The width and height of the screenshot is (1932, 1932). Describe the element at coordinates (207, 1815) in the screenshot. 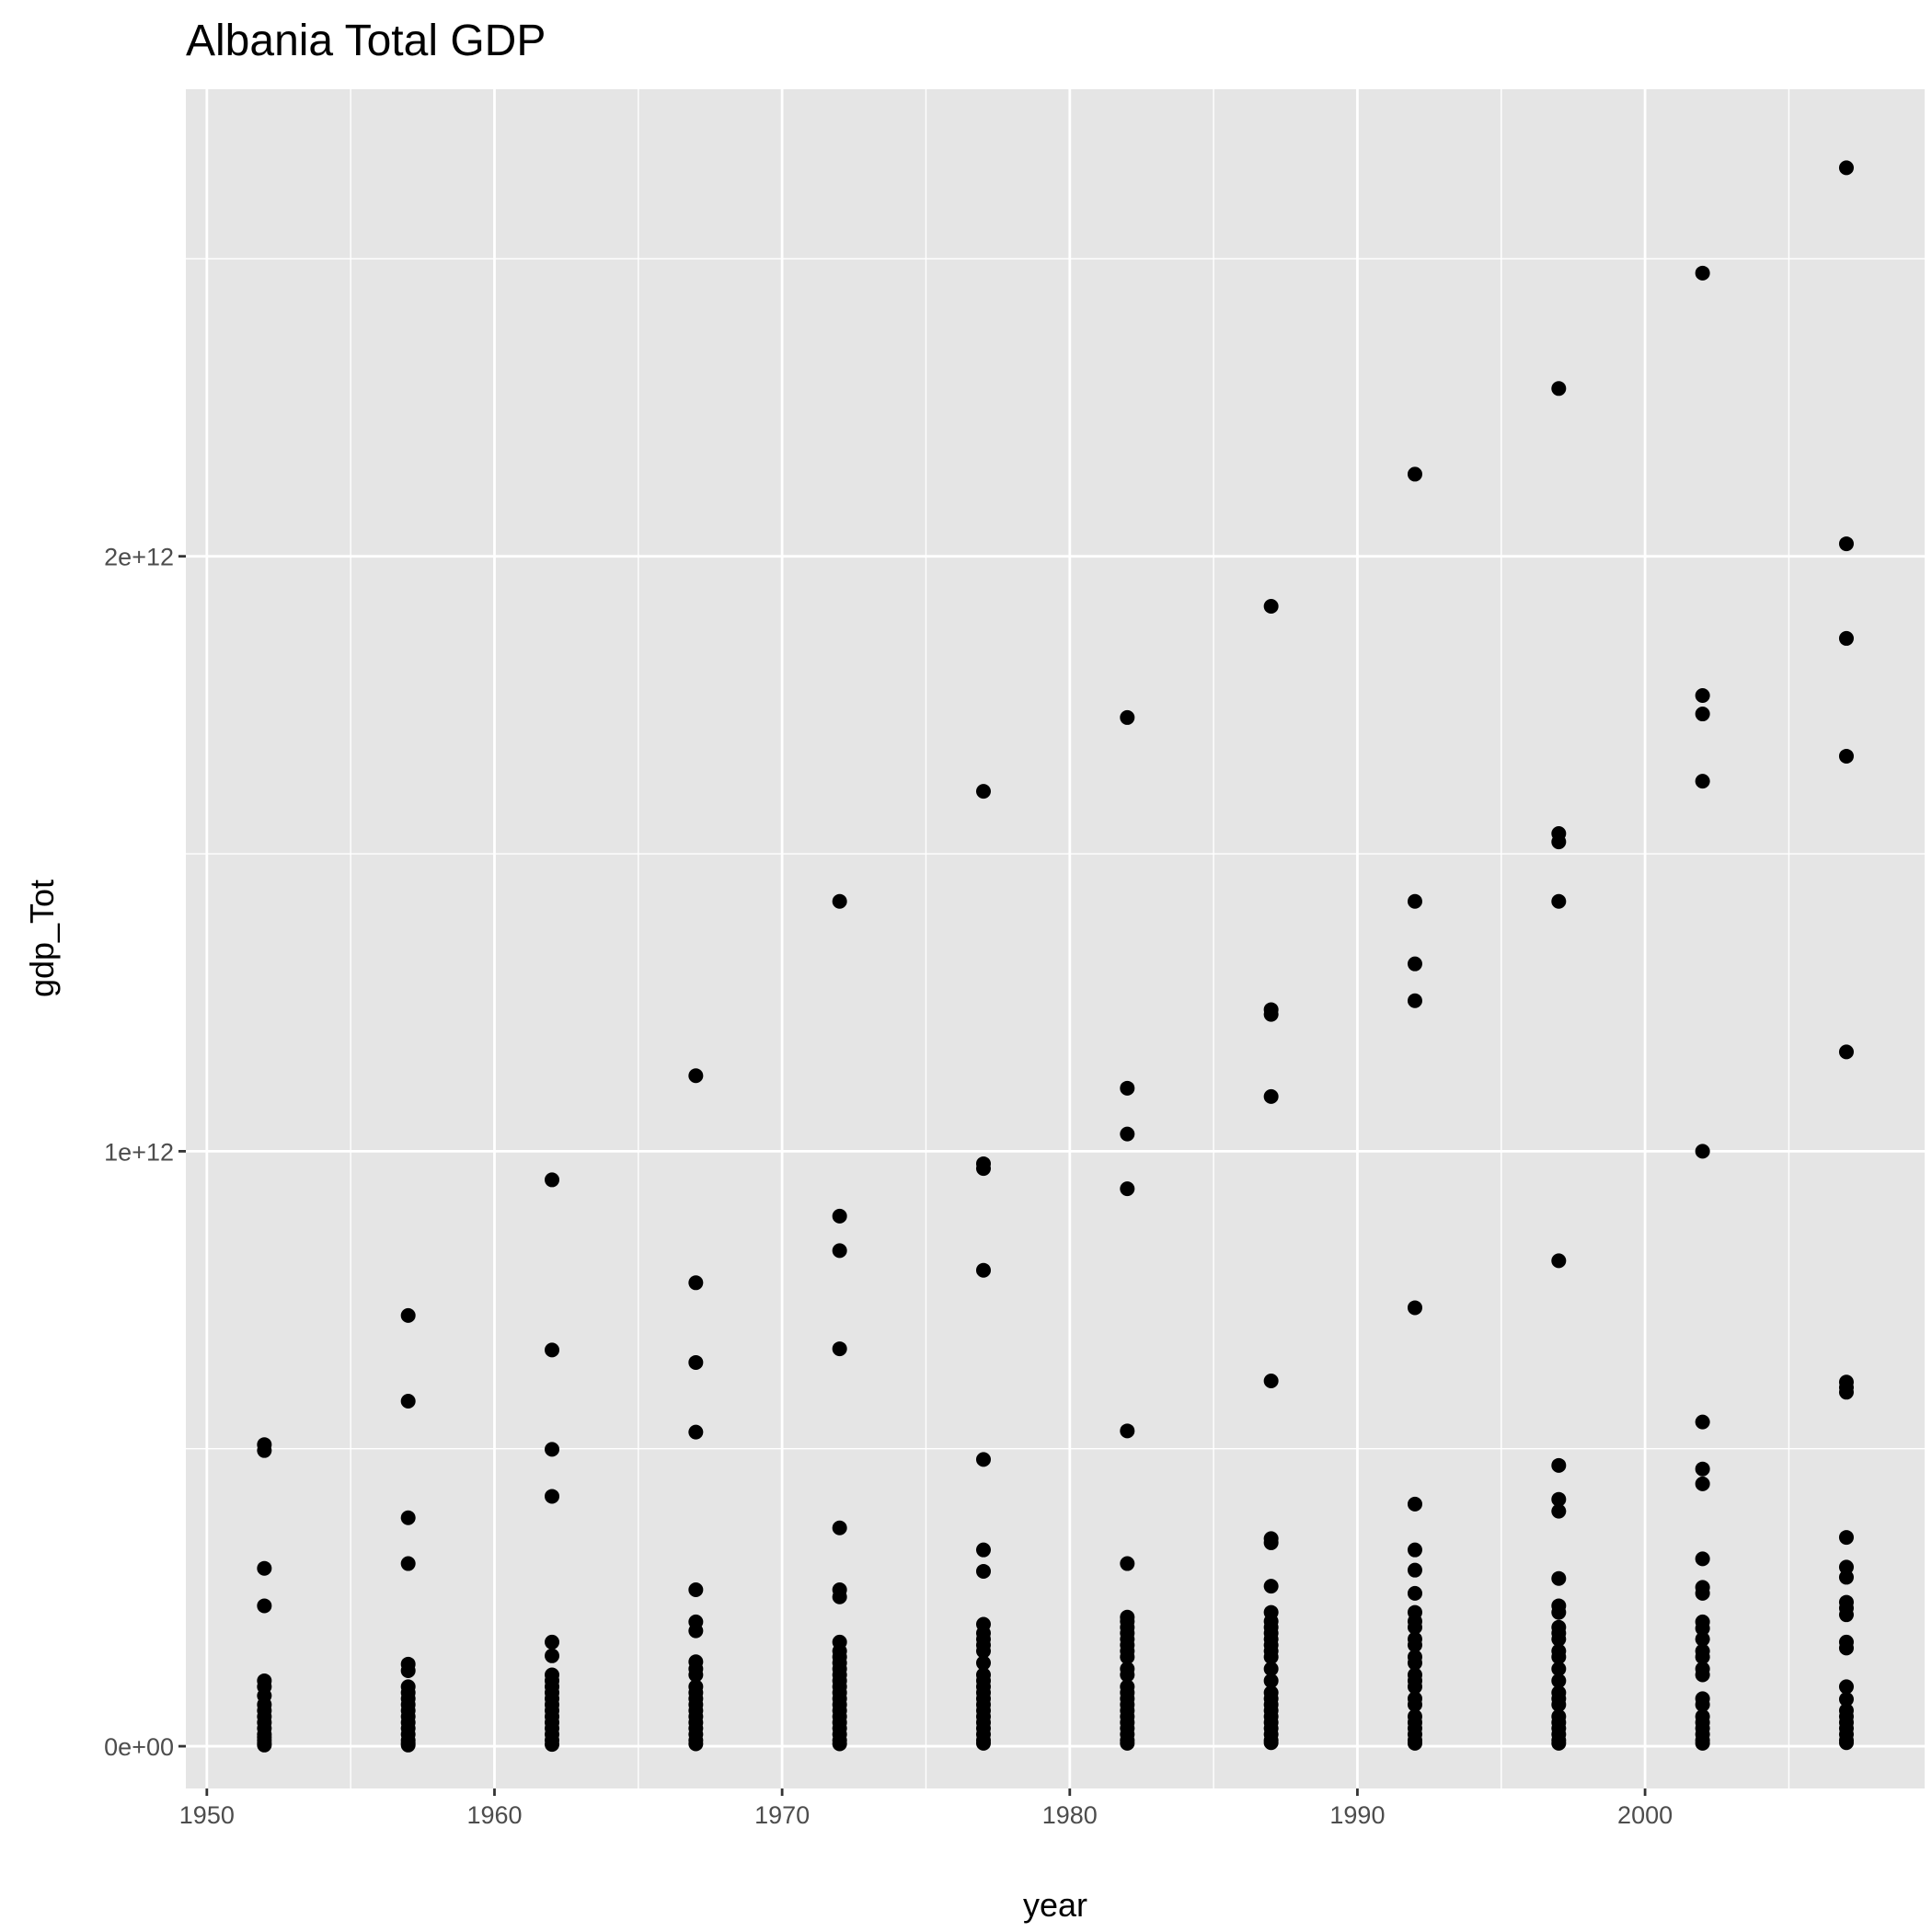

I see `x-tick-label: 1950` at that location.